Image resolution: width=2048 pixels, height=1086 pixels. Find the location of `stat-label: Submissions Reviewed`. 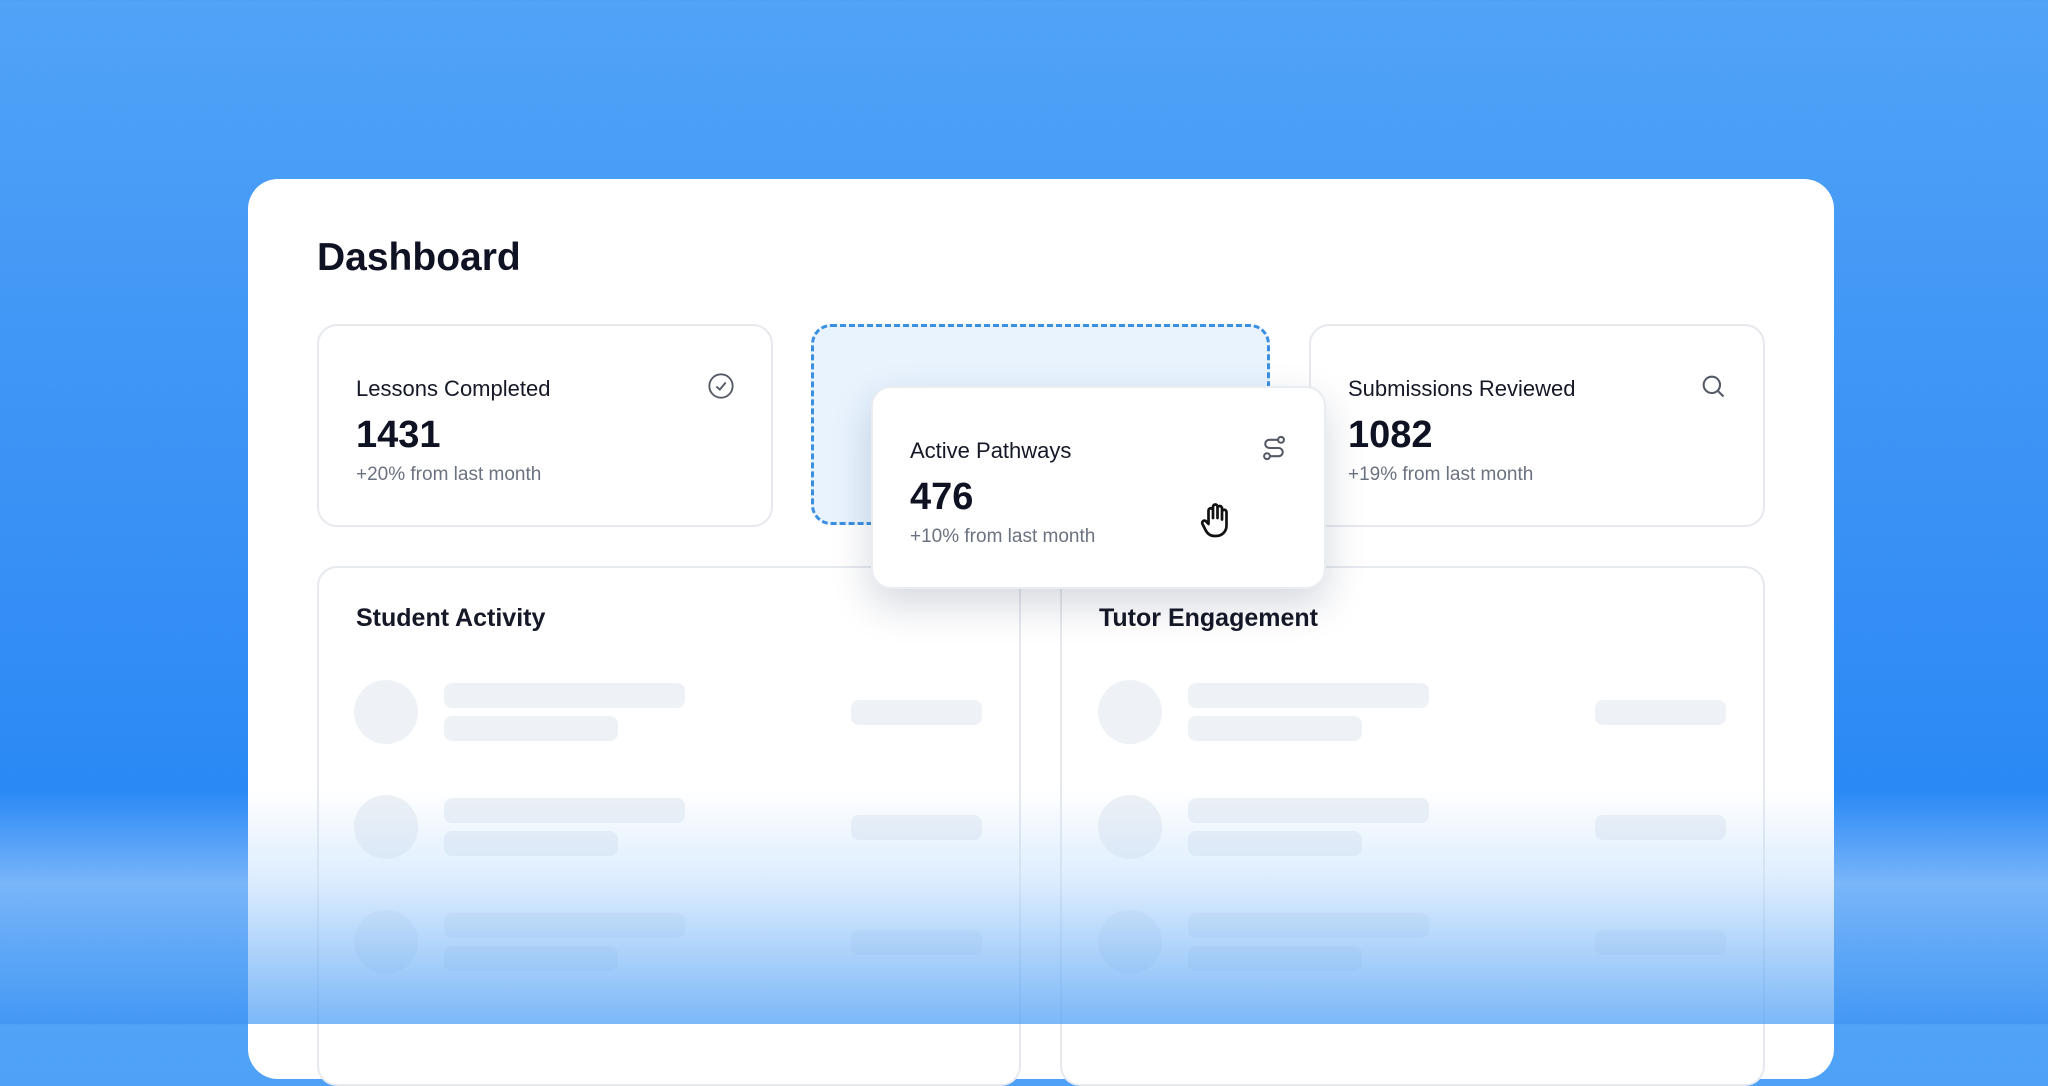

stat-label: Submissions Reviewed is located at coordinates (1462, 388).